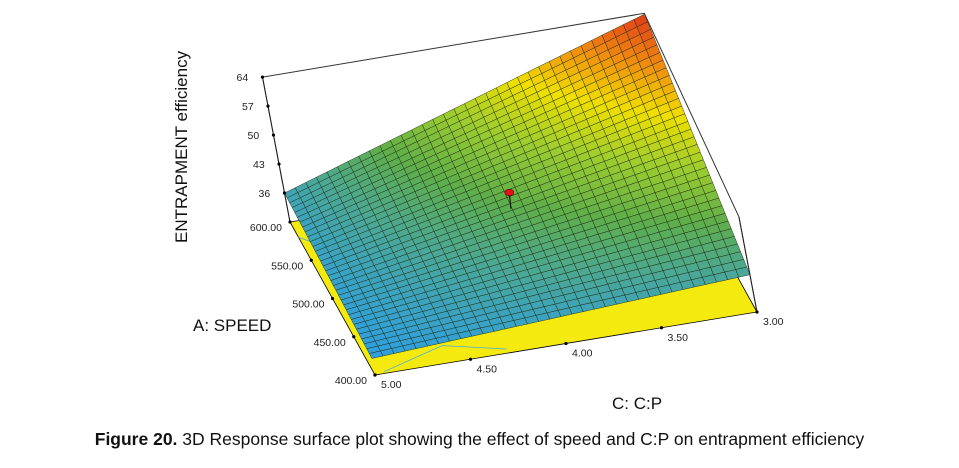 The height and width of the screenshot is (468, 959). What do you see at coordinates (445, 359) in the screenshot?
I see `floor-contour-line` at bounding box center [445, 359].